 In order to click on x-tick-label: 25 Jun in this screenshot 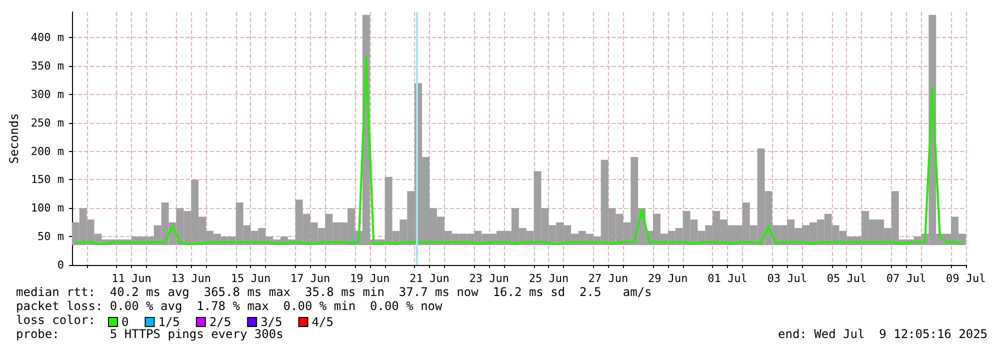, I will do `click(548, 278)`.